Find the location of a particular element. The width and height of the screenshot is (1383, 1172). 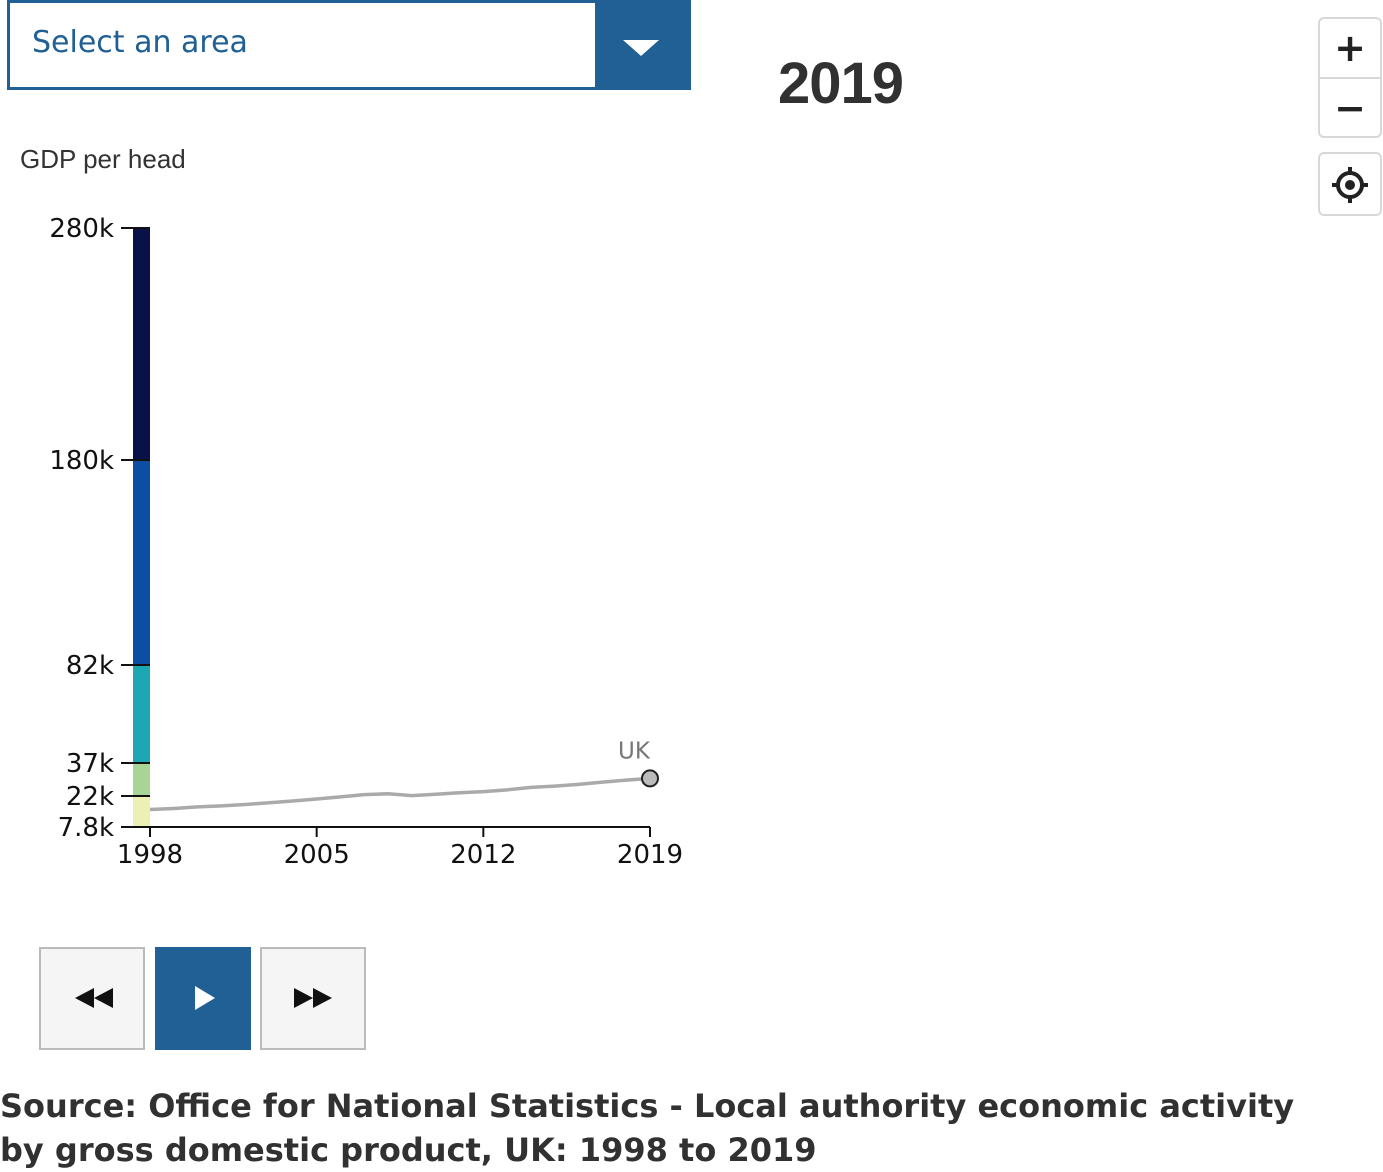

back-button is located at coordinates (92, 998).